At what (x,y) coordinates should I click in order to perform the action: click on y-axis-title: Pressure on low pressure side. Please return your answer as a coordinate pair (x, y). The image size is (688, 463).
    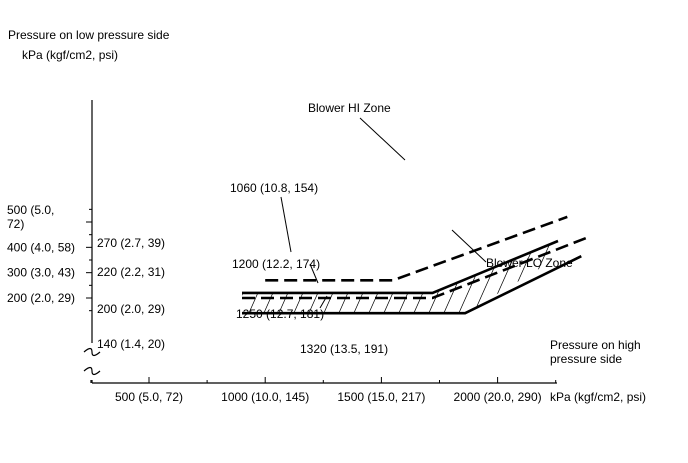
    Looking at the image, I should click on (89, 35).